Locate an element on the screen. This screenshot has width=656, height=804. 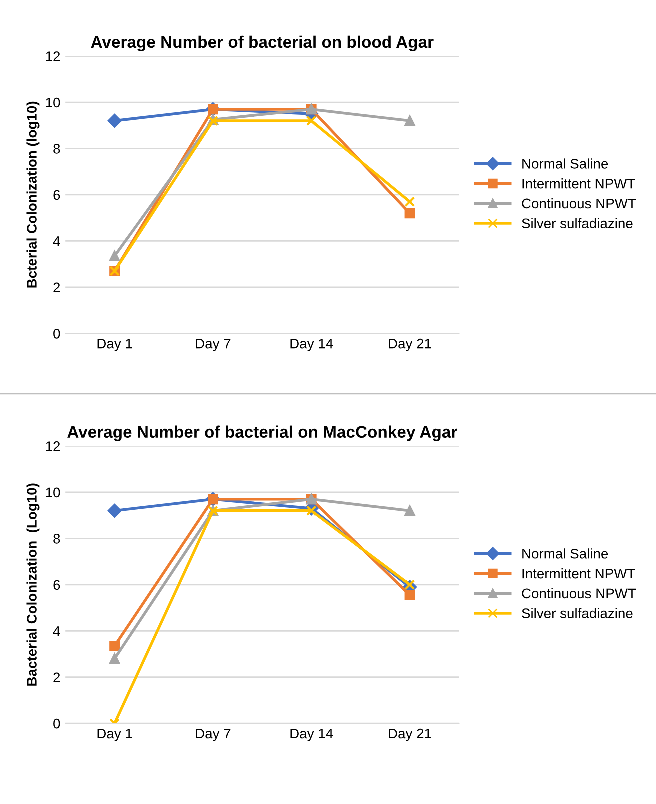
chart-title: Average Number of bacterial on blood Agar is located at coordinates (262, 44).